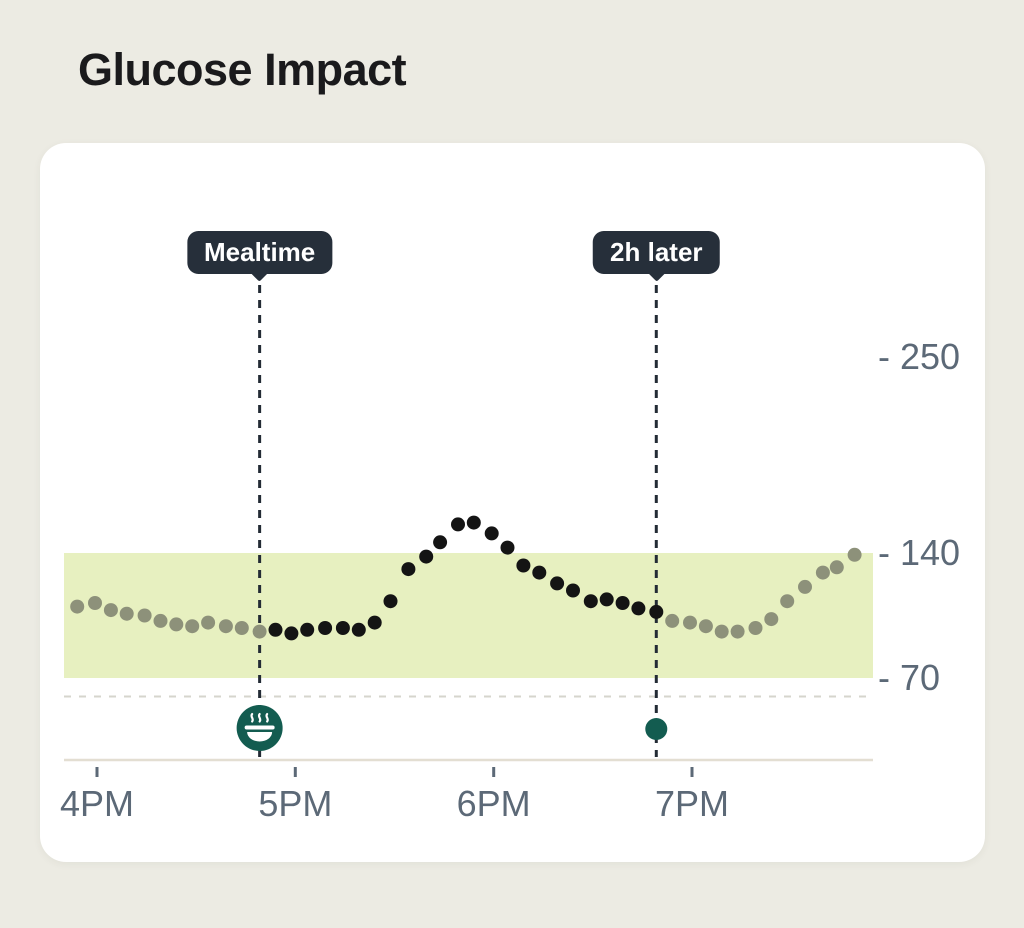 The image size is (1024, 928). Describe the element at coordinates (242, 69) in the screenshot. I see `page-title: Glucose Impact` at that location.